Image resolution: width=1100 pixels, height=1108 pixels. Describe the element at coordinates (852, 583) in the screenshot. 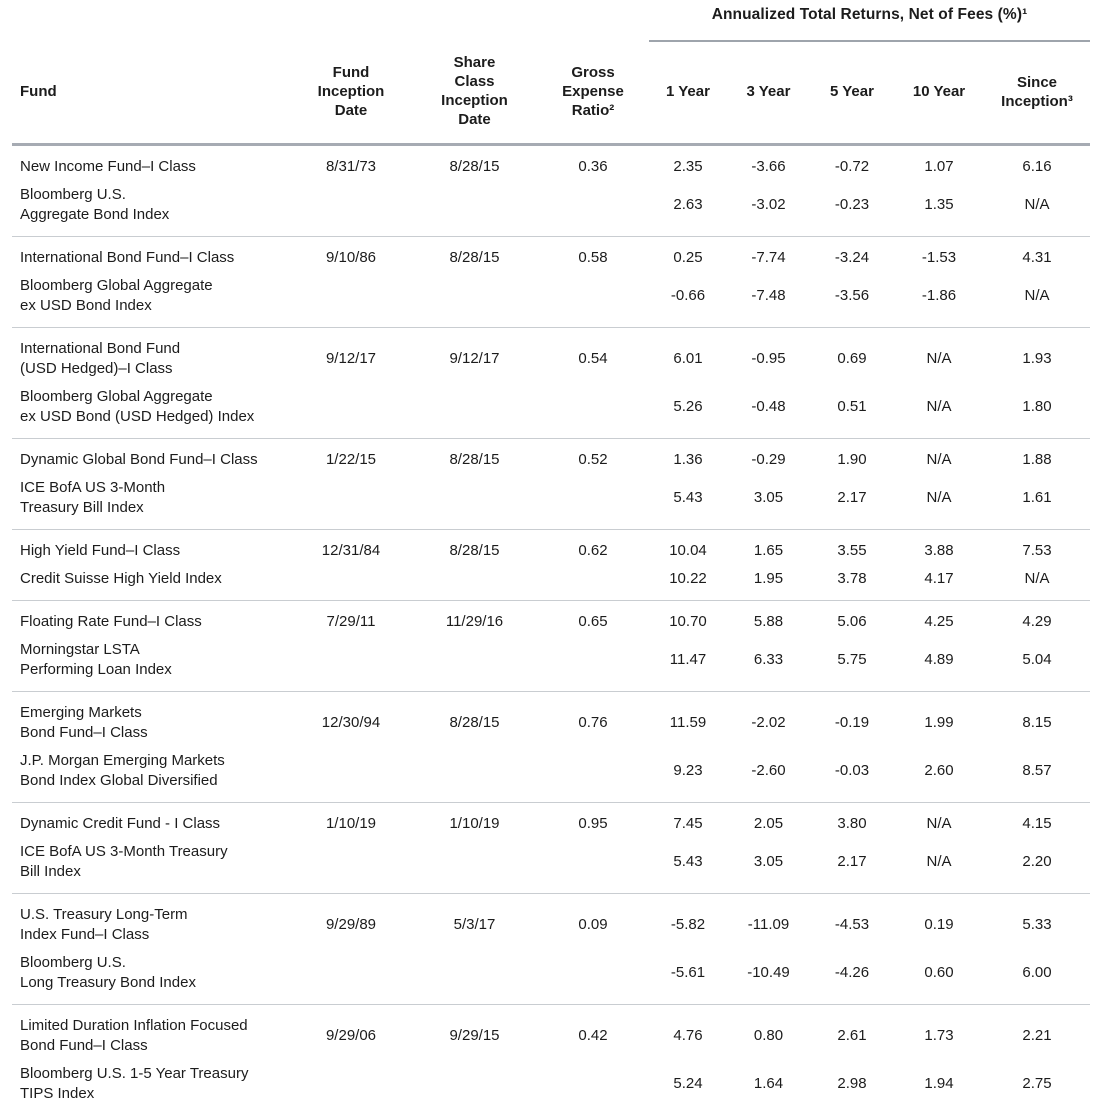

I see `benchmark-return-5-year: 3.78` at that location.